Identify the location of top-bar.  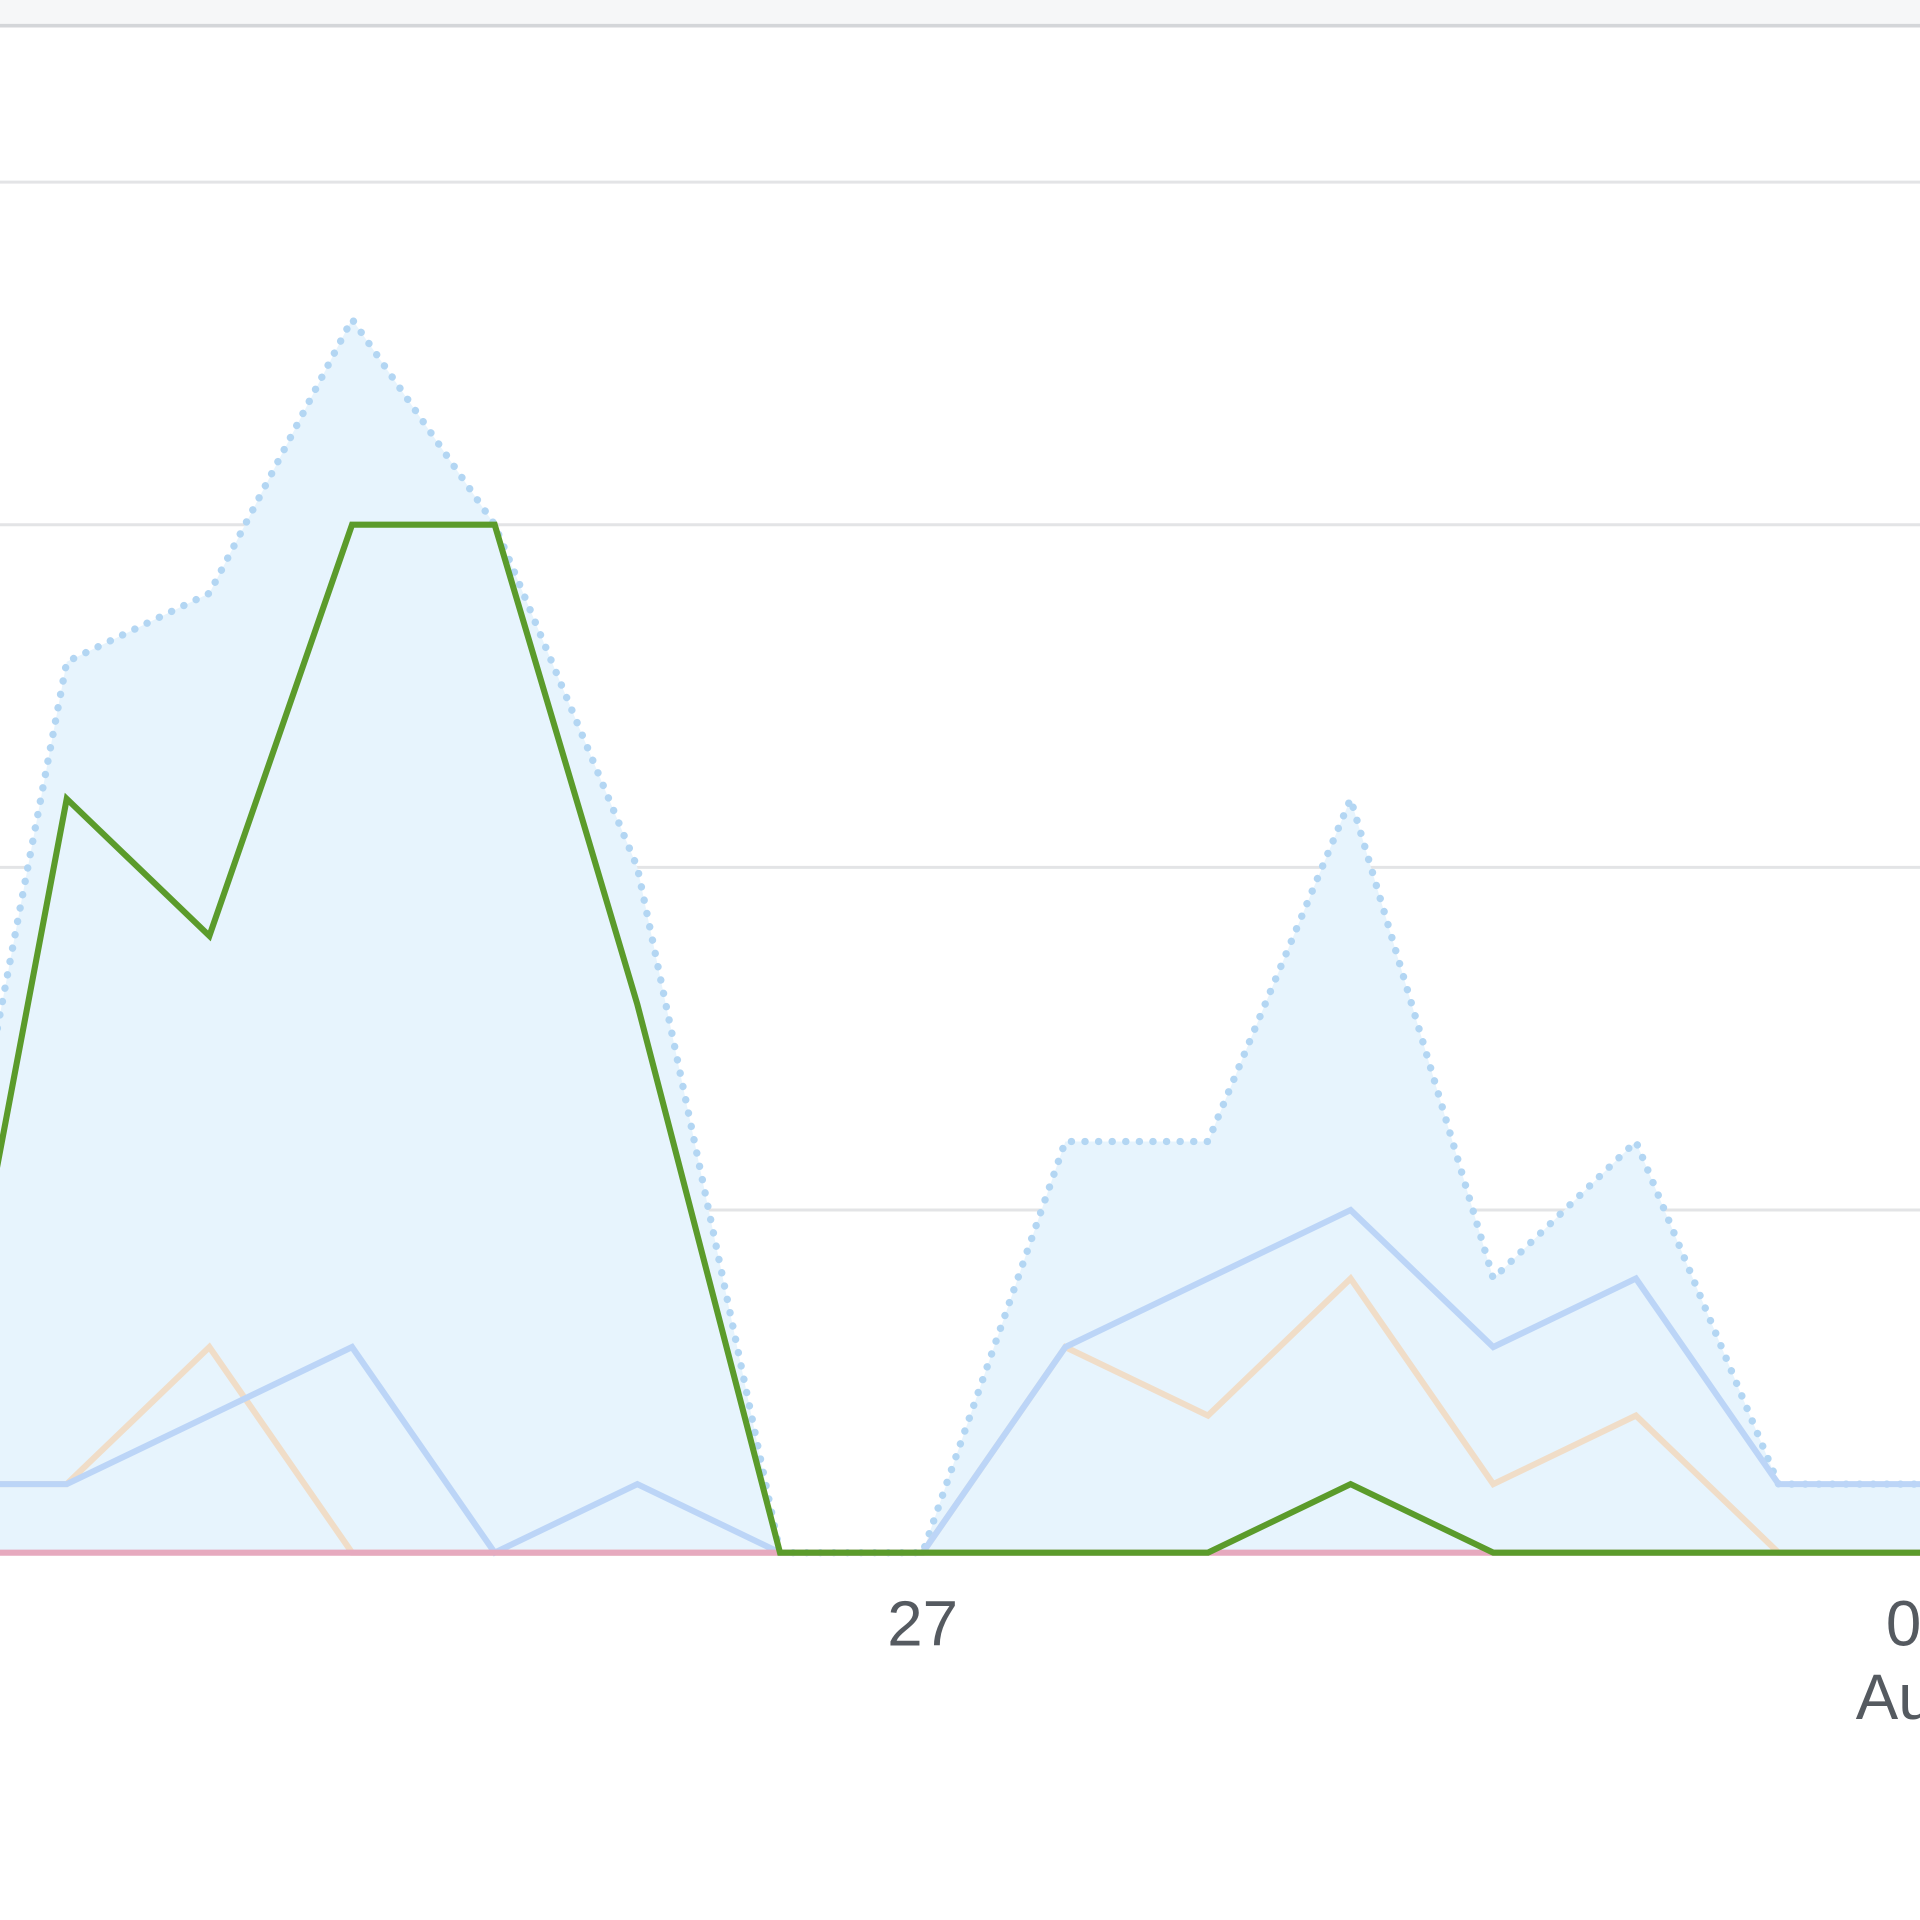
(960, 12).